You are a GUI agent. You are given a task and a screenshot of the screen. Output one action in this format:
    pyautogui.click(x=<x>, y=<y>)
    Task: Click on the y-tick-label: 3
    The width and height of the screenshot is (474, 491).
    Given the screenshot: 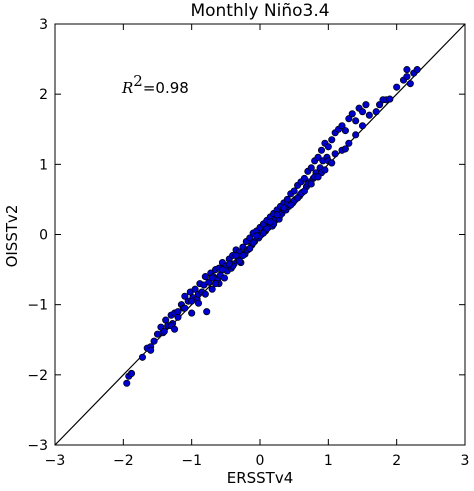 What is the action you would take?
    pyautogui.click(x=43, y=25)
    